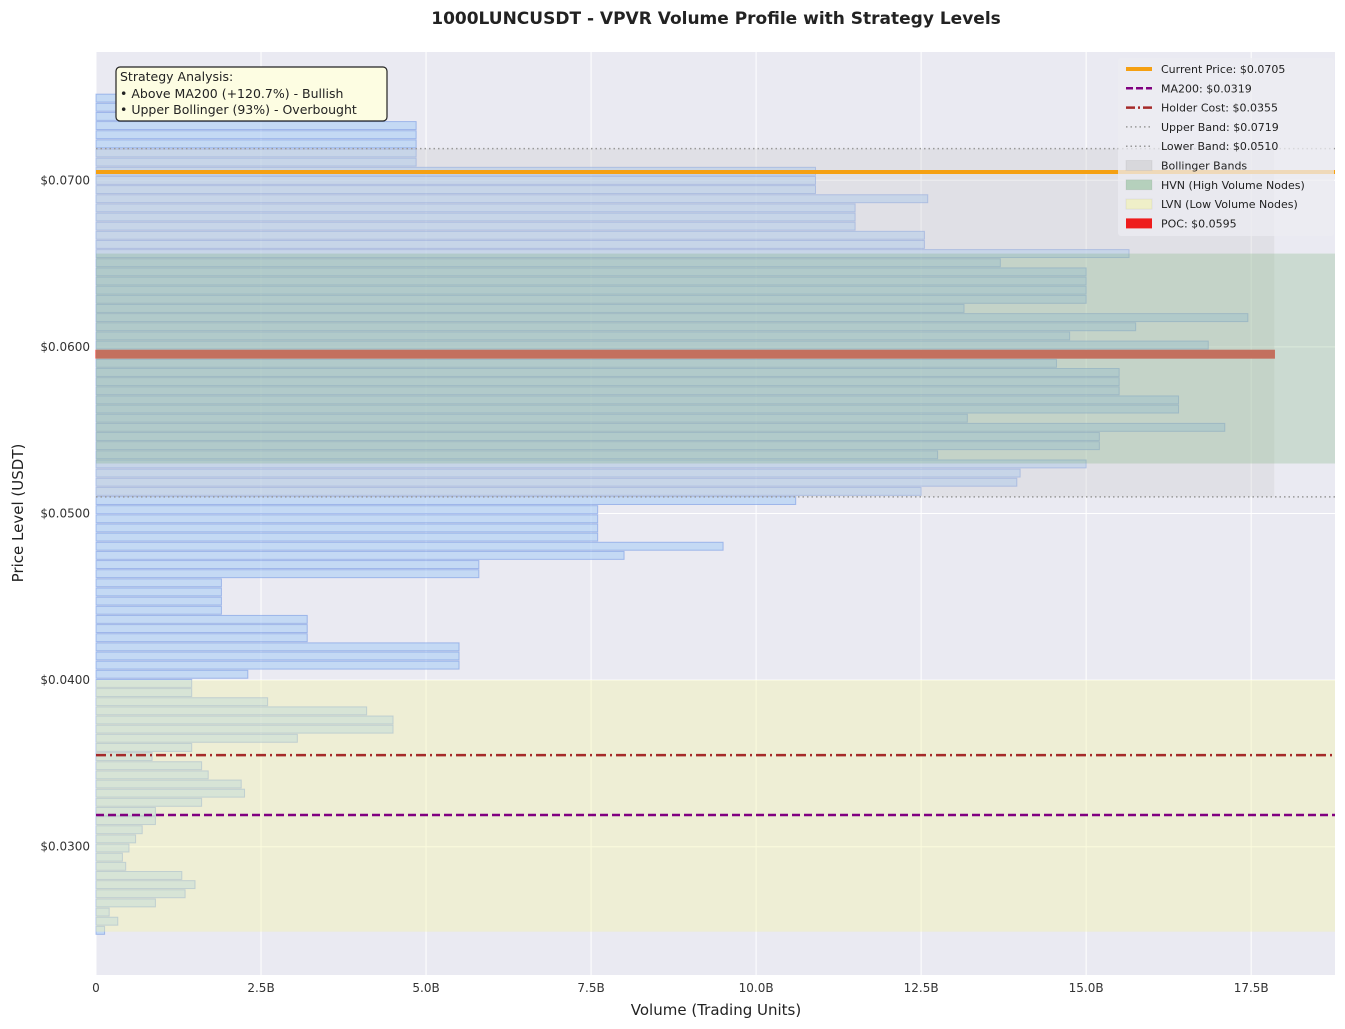 Image resolution: width=1345 pixels, height=1029 pixels. Describe the element at coordinates (1251, 988) in the screenshot. I see `x-tick-label: 17.5B` at that location.